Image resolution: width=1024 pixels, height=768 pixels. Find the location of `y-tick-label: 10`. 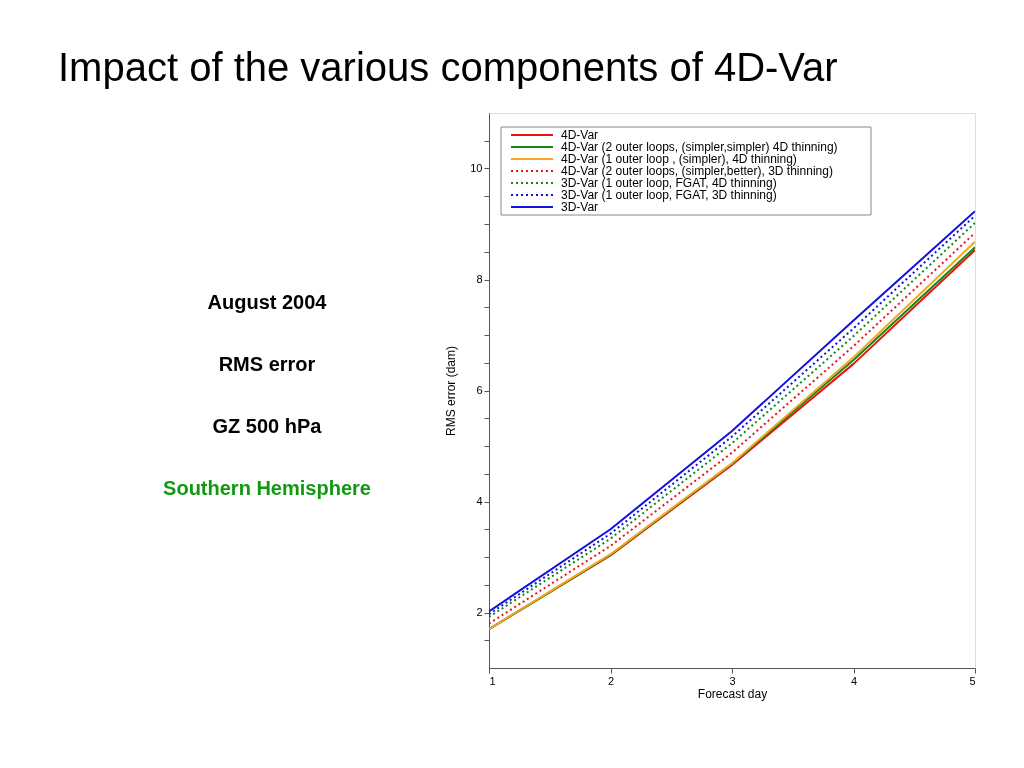

y-tick-label: 10 is located at coordinates (476, 168).